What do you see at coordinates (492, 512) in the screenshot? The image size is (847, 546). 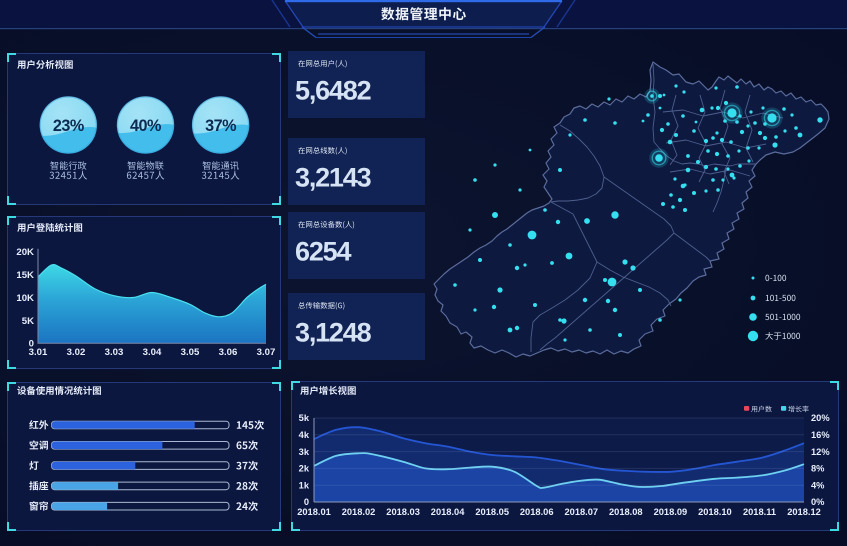 I see `svg-text: 2018.05` at bounding box center [492, 512].